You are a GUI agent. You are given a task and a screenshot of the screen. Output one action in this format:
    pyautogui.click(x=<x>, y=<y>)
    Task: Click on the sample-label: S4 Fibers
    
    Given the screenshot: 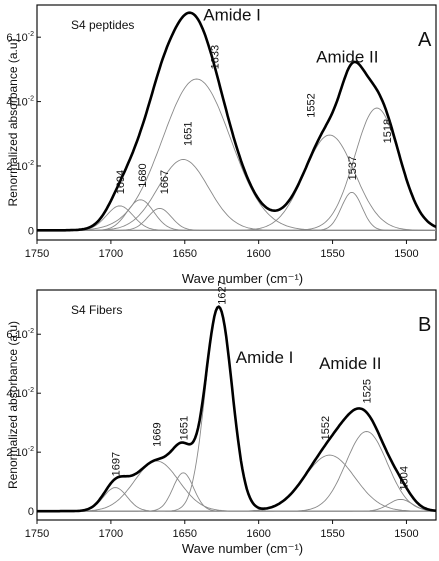 What is the action you would take?
    pyautogui.click(x=96, y=310)
    